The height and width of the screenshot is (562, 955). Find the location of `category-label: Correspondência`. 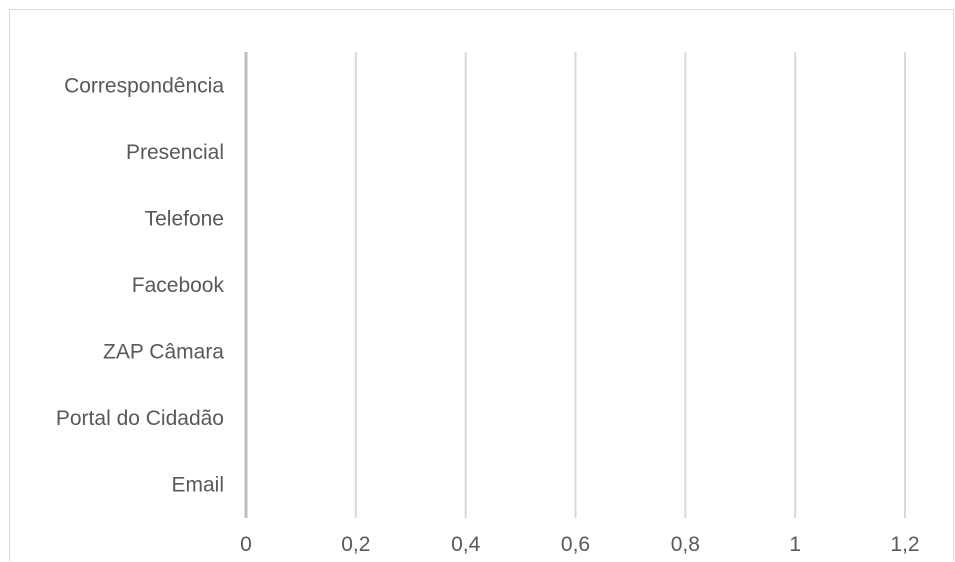

category-label: Correspondência is located at coordinates (144, 85).